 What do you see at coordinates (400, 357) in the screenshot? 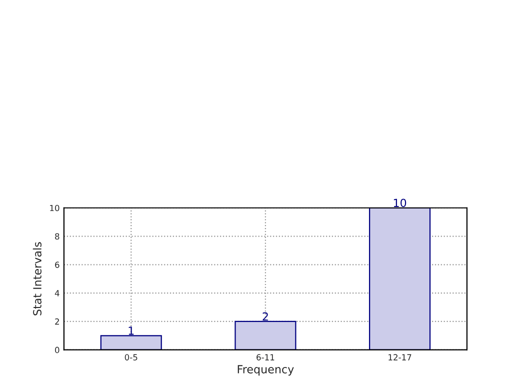
I see `x-tick-label: 12-17` at bounding box center [400, 357].